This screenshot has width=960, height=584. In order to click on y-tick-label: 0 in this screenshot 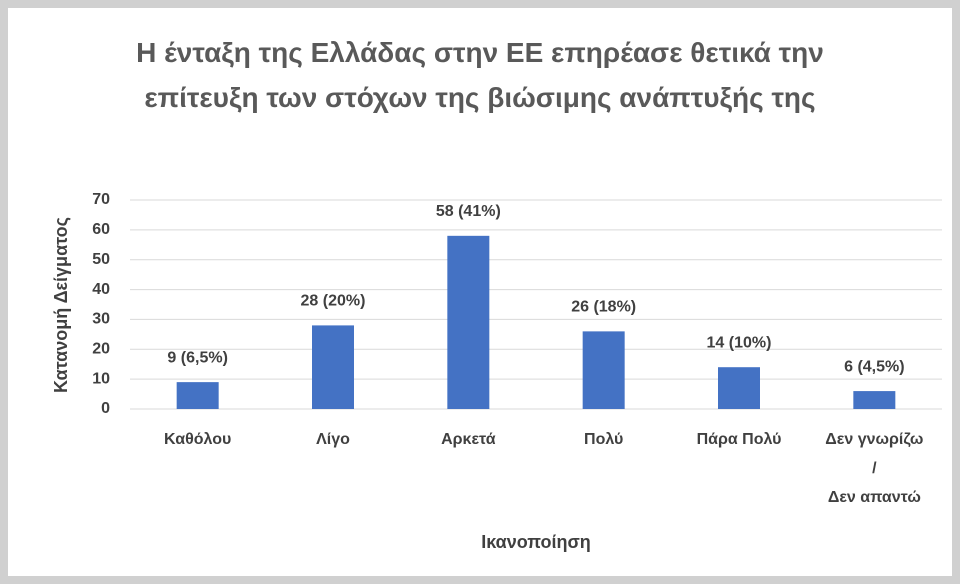, I will do `click(105, 408)`.